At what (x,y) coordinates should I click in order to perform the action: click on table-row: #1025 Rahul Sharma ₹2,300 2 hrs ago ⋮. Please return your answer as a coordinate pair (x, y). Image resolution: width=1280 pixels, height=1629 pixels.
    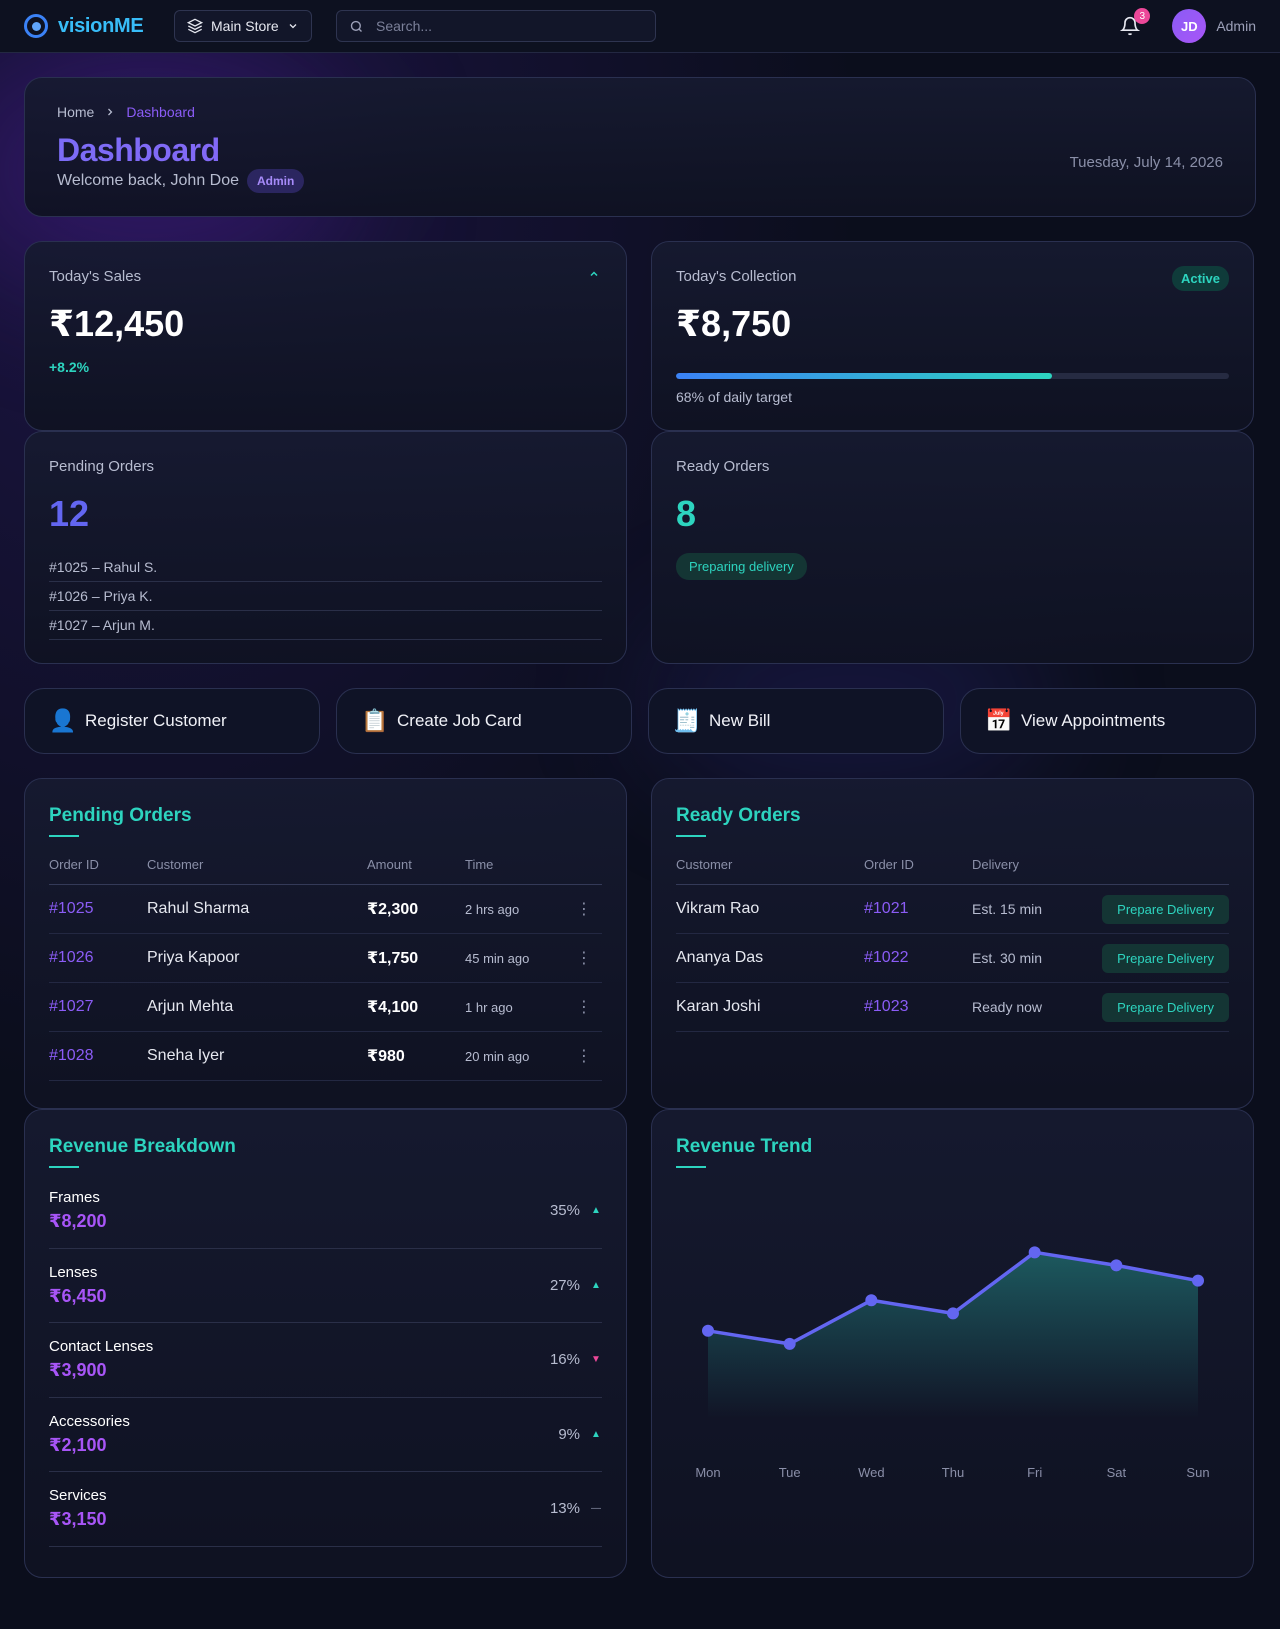
    Looking at the image, I should click on (325, 909).